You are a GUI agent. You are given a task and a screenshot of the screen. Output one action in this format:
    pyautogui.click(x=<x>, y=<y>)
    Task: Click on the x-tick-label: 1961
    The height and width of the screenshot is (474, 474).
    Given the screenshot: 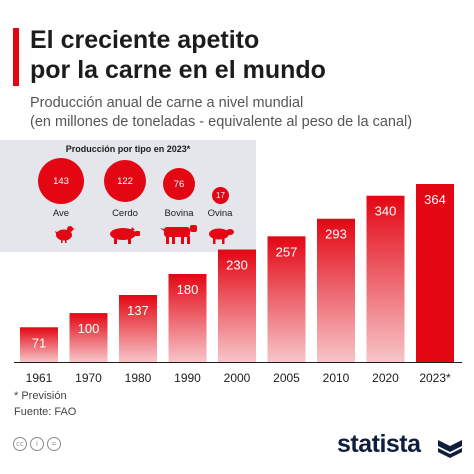 What is the action you would take?
    pyautogui.click(x=39, y=378)
    